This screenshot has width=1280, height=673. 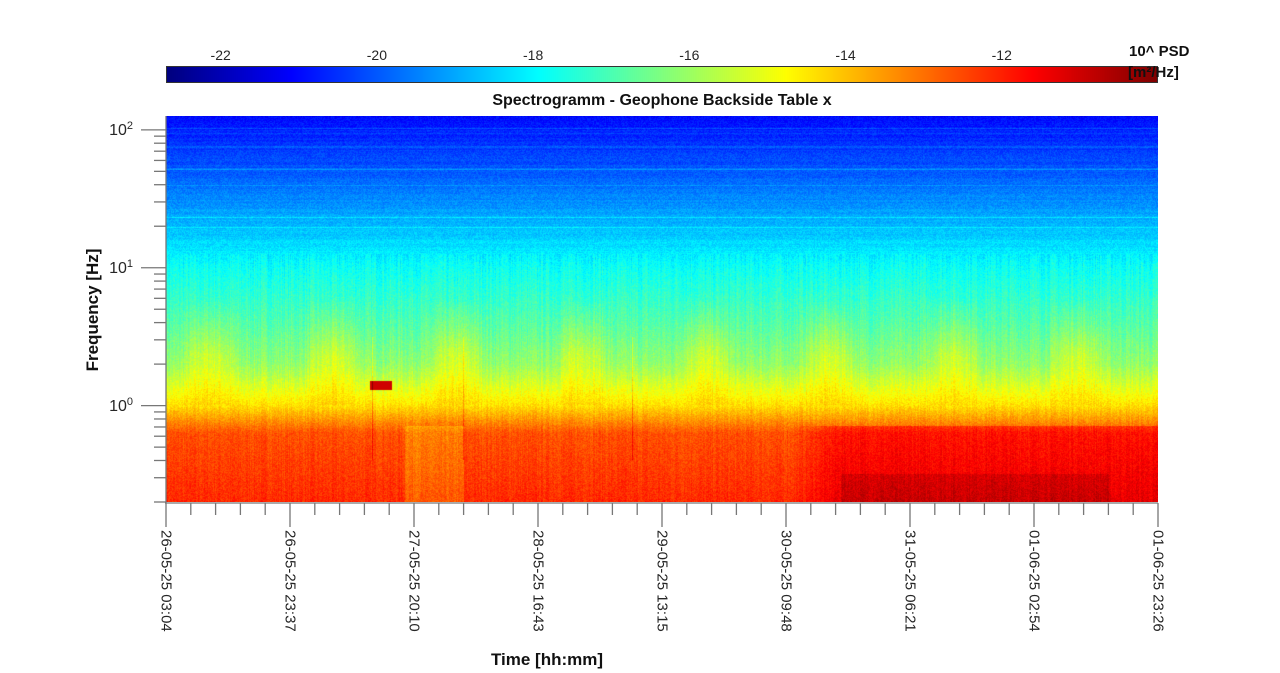 I want to click on colorbar, so click(x=662, y=74).